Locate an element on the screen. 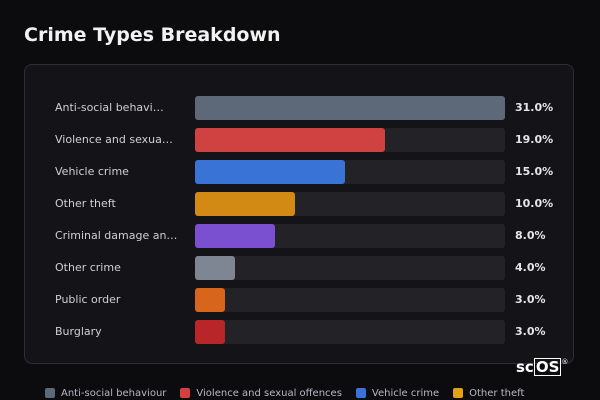 The width and height of the screenshot is (600, 400). bar-row: Burglary 3.0% is located at coordinates (300, 332).